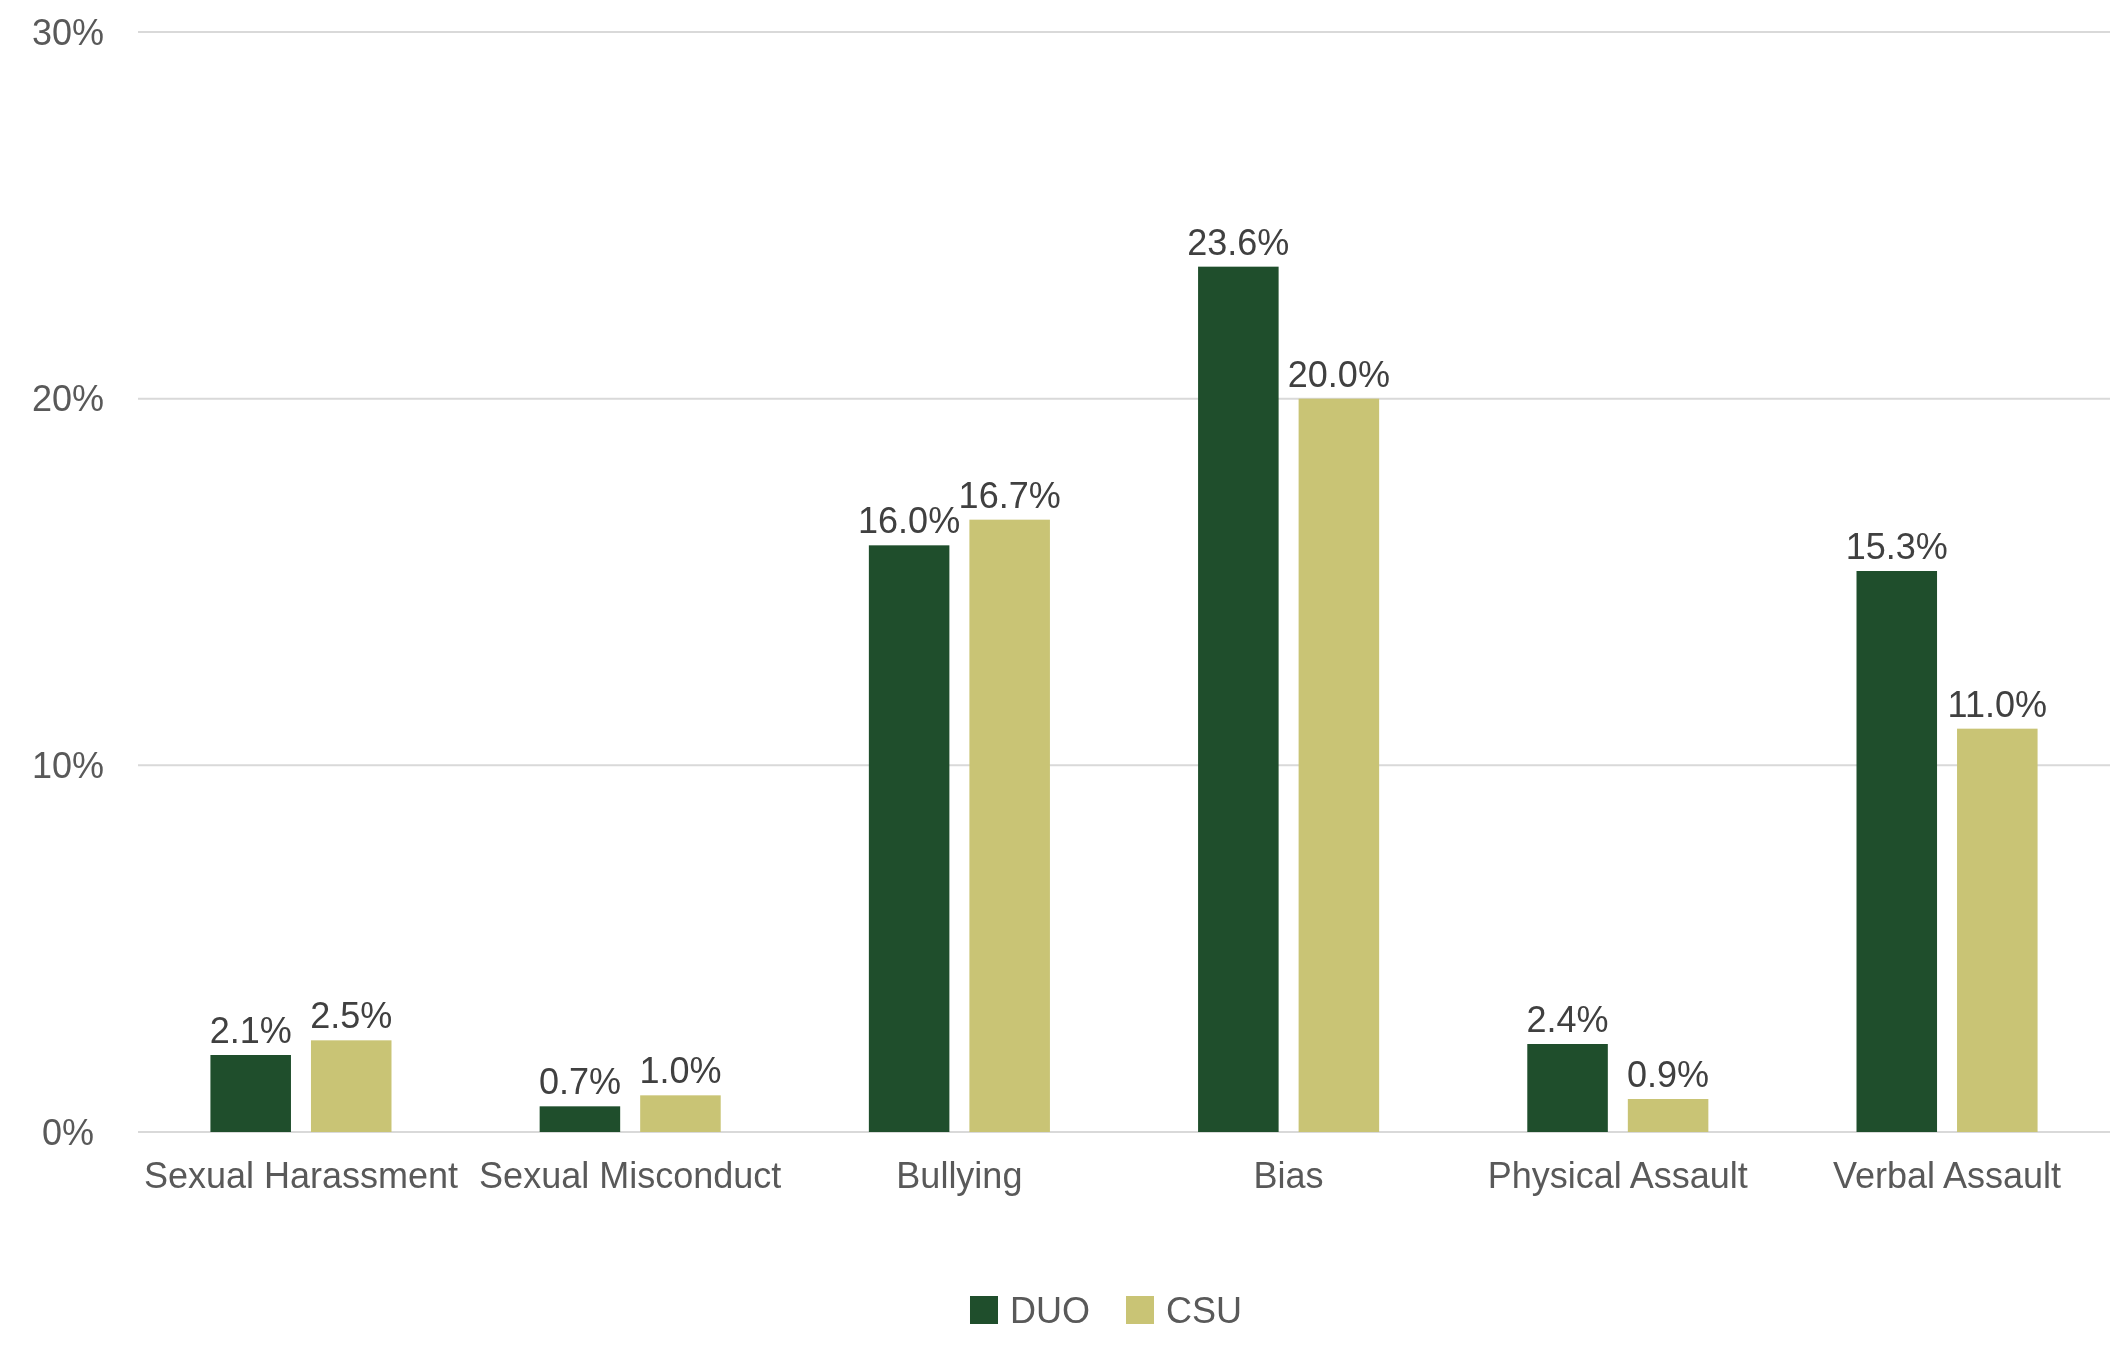 This screenshot has width=2128, height=1348. I want to click on y-tick-label: 0%, so click(68, 1132).